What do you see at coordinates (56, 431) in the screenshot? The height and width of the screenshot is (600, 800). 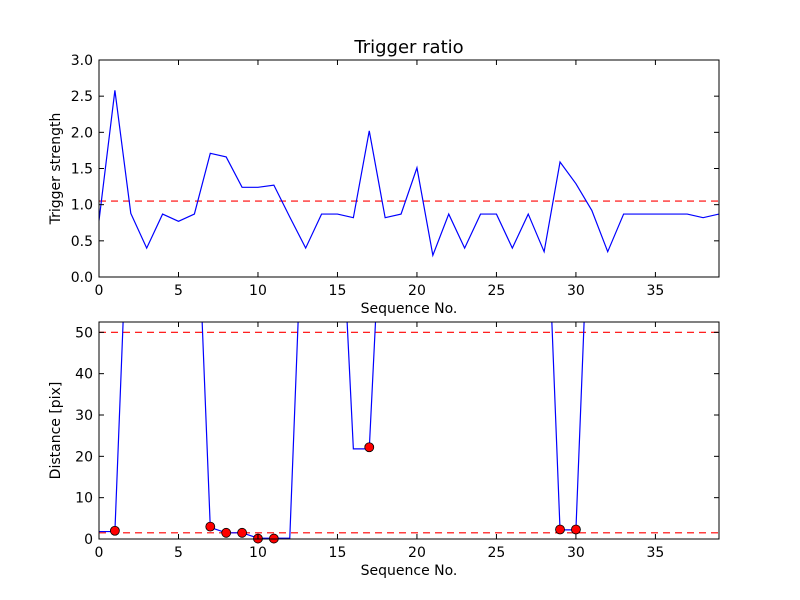 I see `y-axis-label: Distance [pix]` at bounding box center [56, 431].